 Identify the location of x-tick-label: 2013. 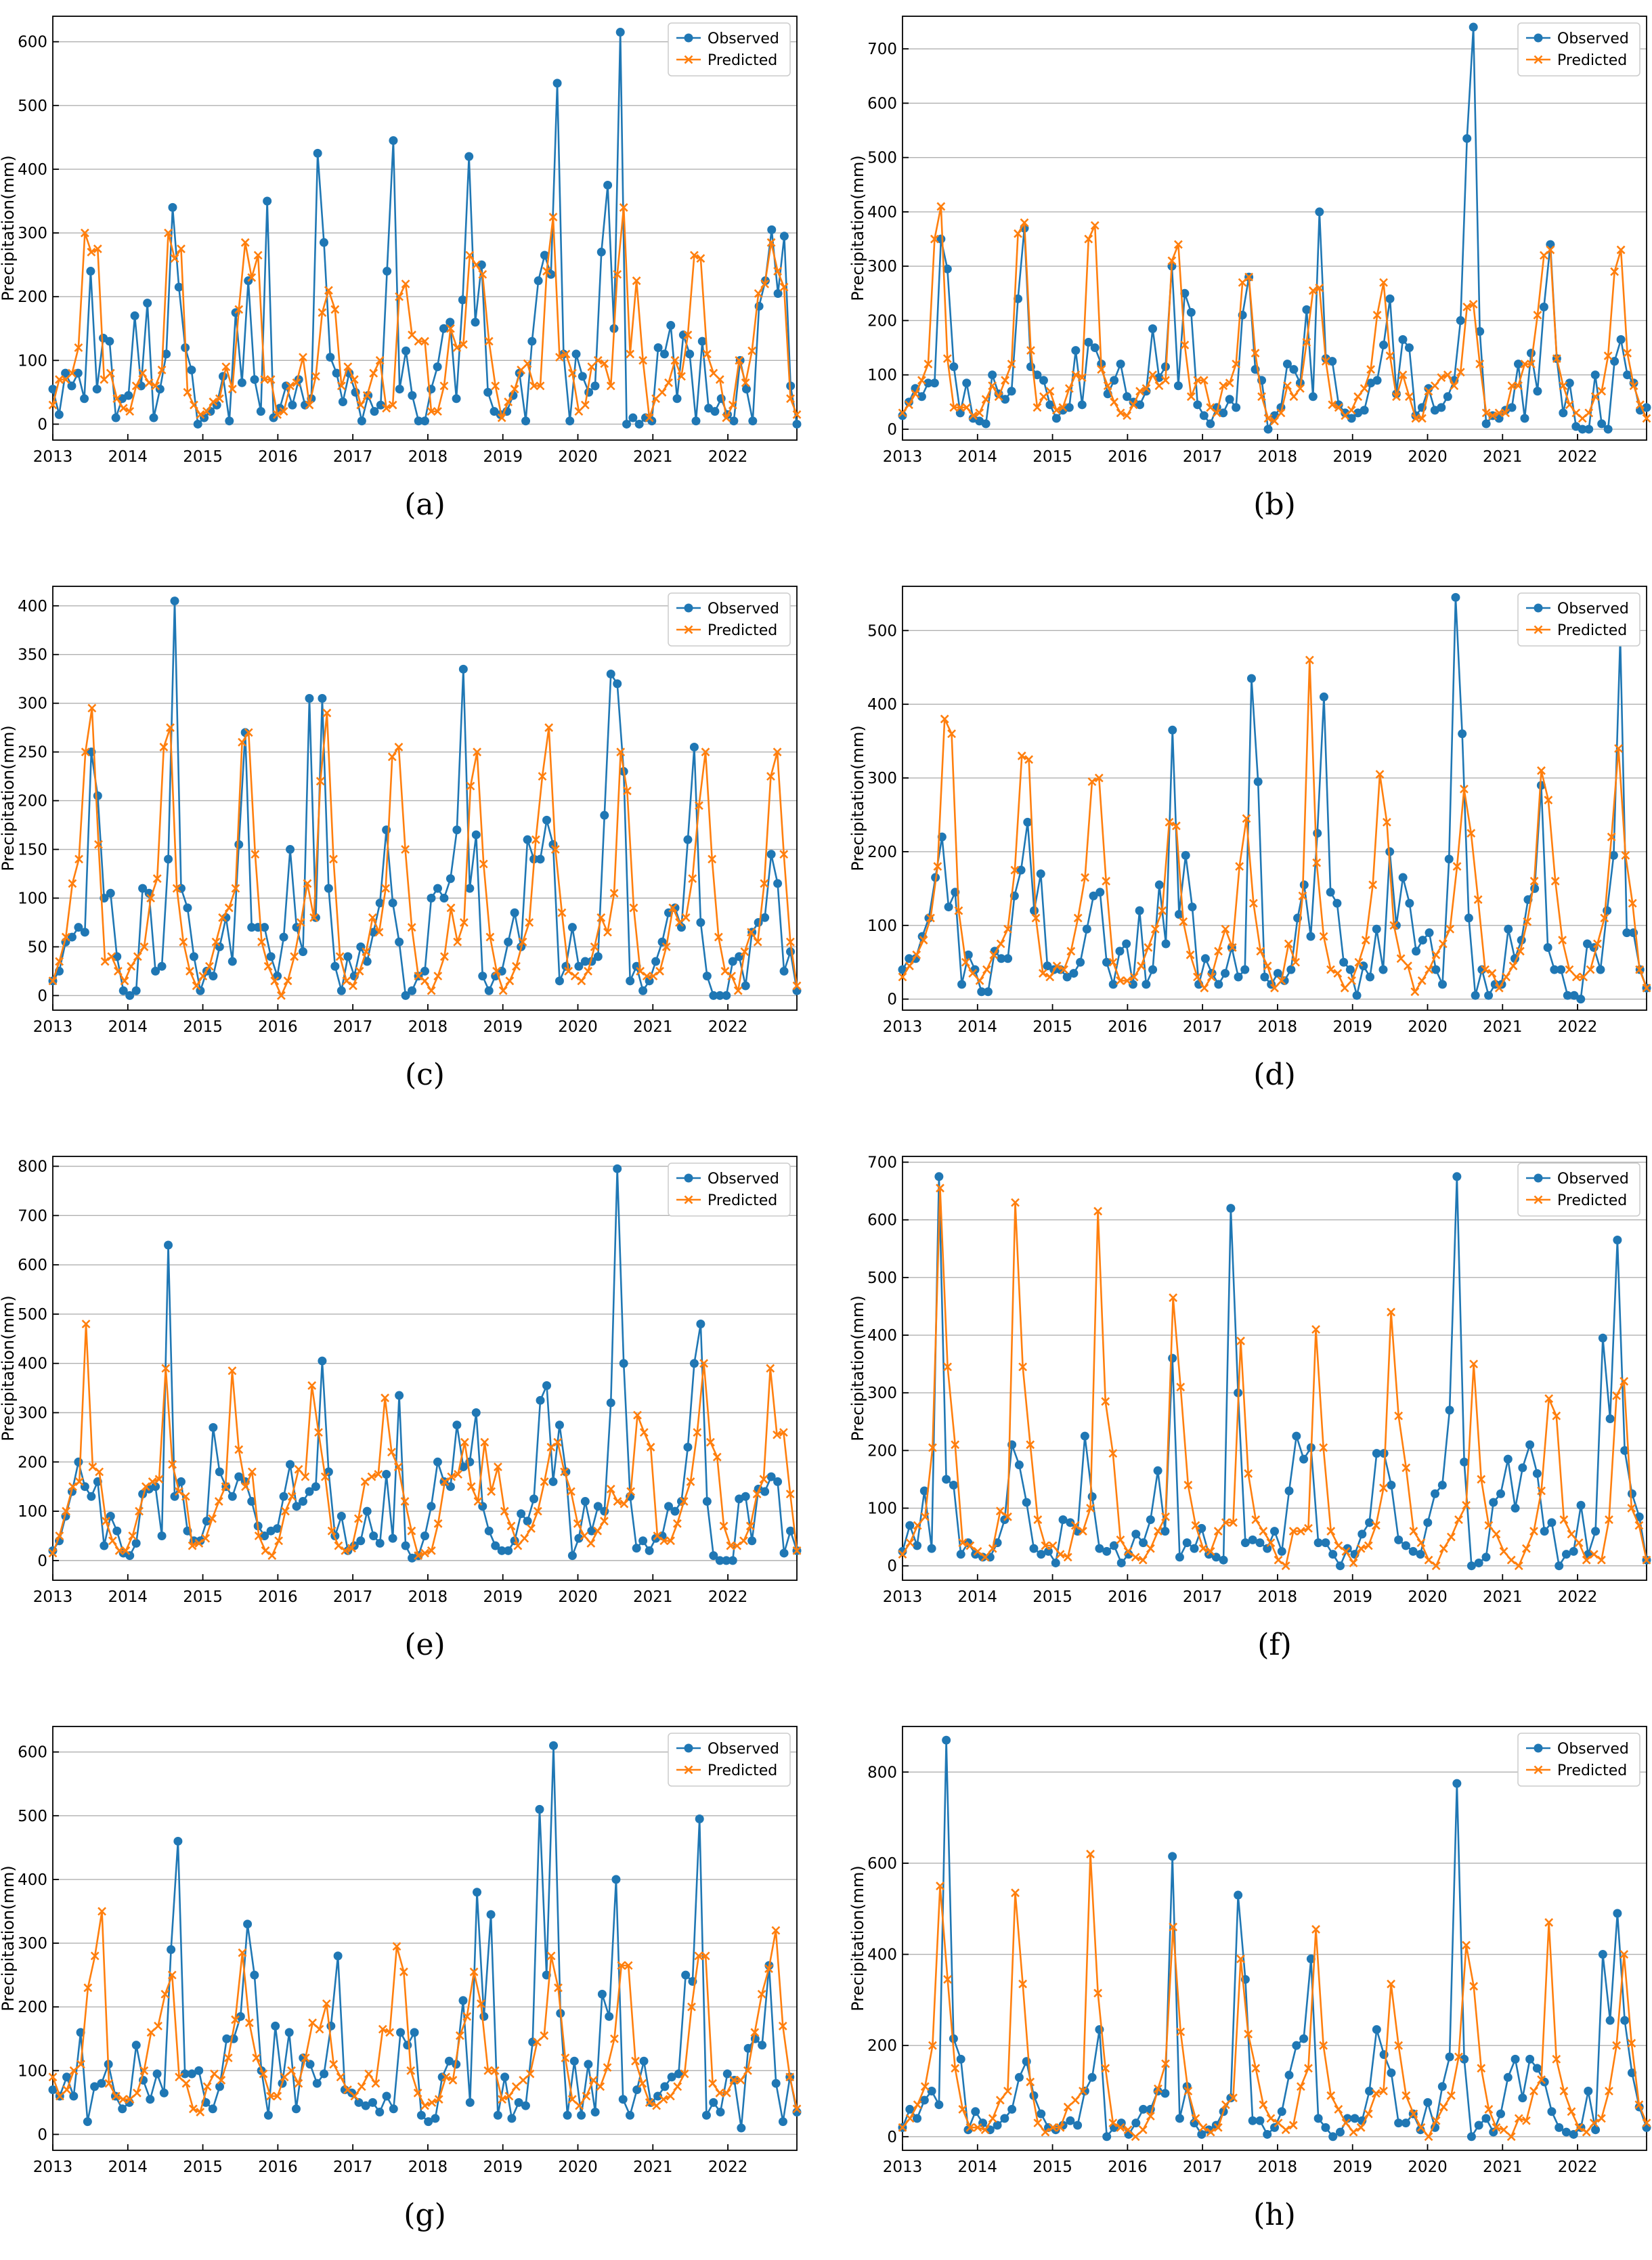
(903, 1597).